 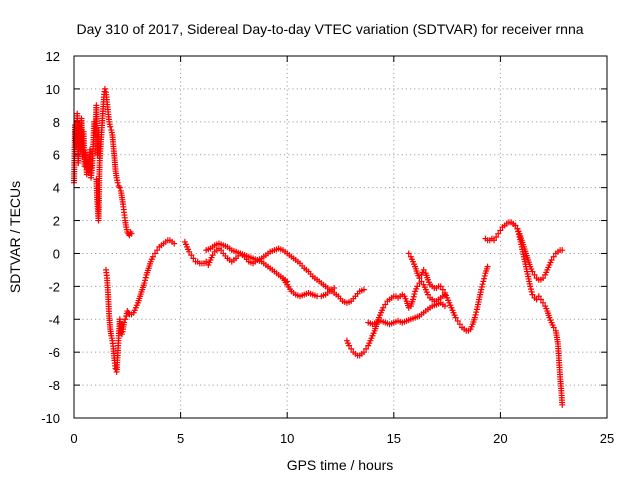 What do you see at coordinates (56, 221) in the screenshot?
I see `y-tick-label: 2` at bounding box center [56, 221].